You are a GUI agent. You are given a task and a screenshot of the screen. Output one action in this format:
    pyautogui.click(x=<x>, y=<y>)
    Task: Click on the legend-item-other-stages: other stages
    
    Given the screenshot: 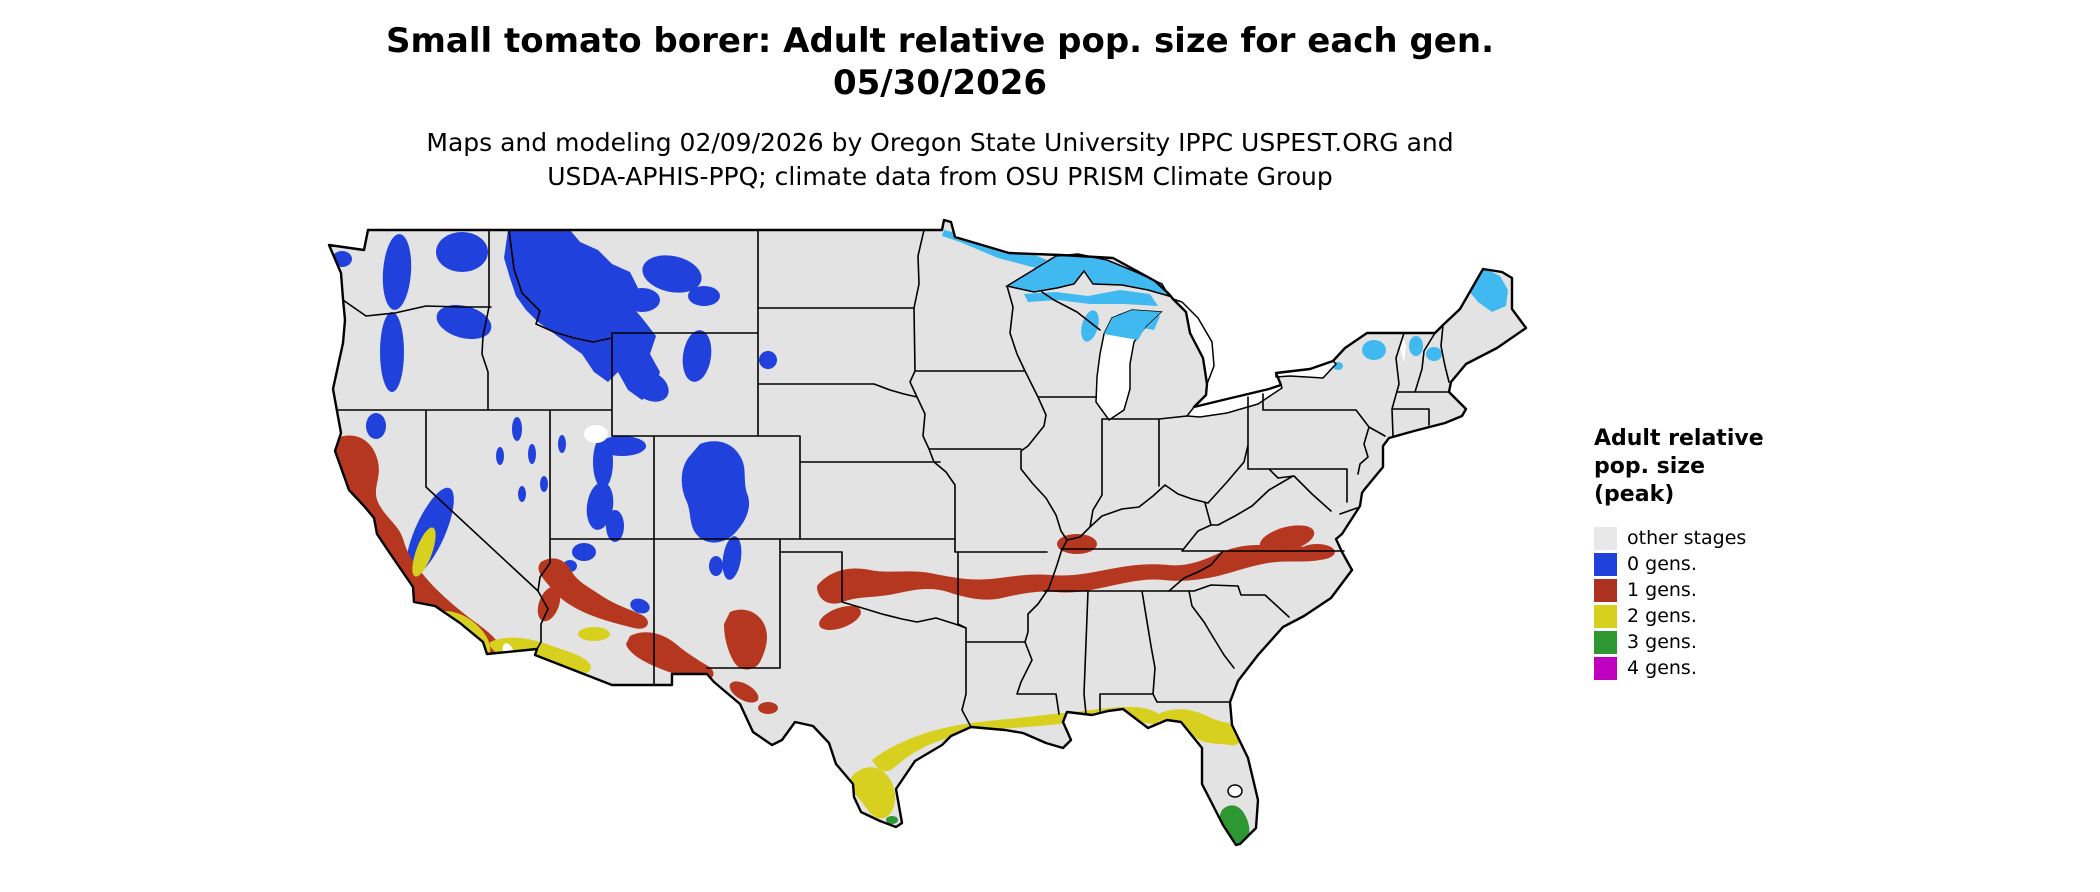 What is the action you would take?
    pyautogui.click(x=1734, y=538)
    